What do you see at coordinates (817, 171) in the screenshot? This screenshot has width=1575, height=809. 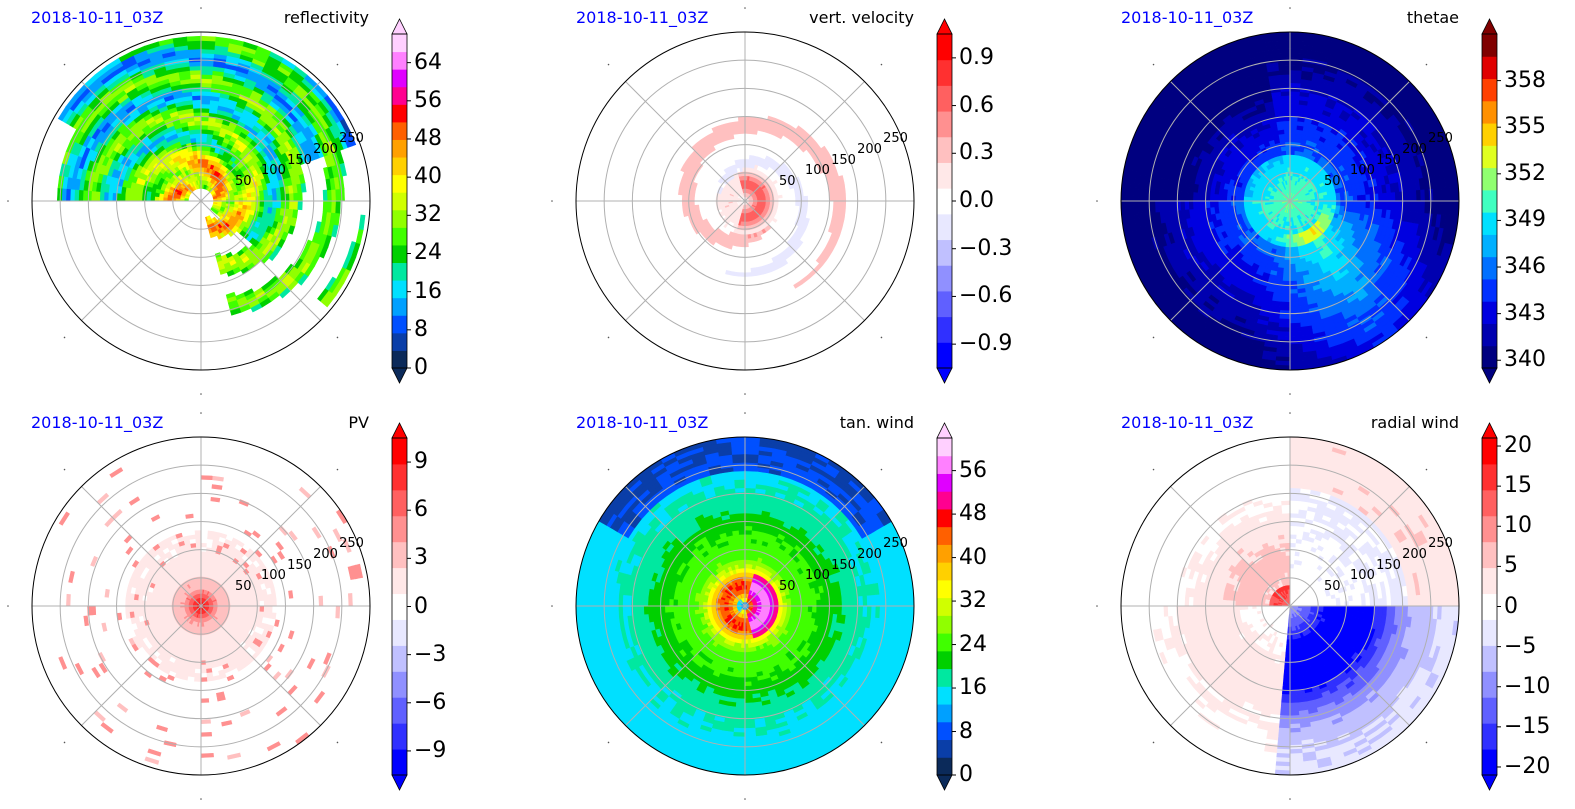 I see `radial-tick-label: 100` at bounding box center [817, 171].